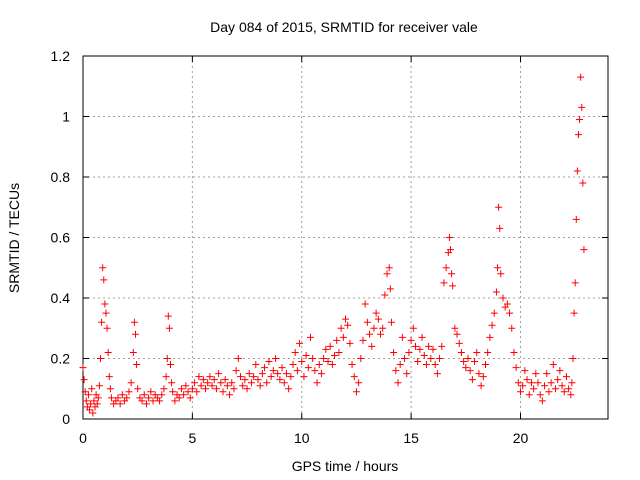 This screenshot has height=480, width=640. I want to click on x-tick-label: 10, so click(302, 438).